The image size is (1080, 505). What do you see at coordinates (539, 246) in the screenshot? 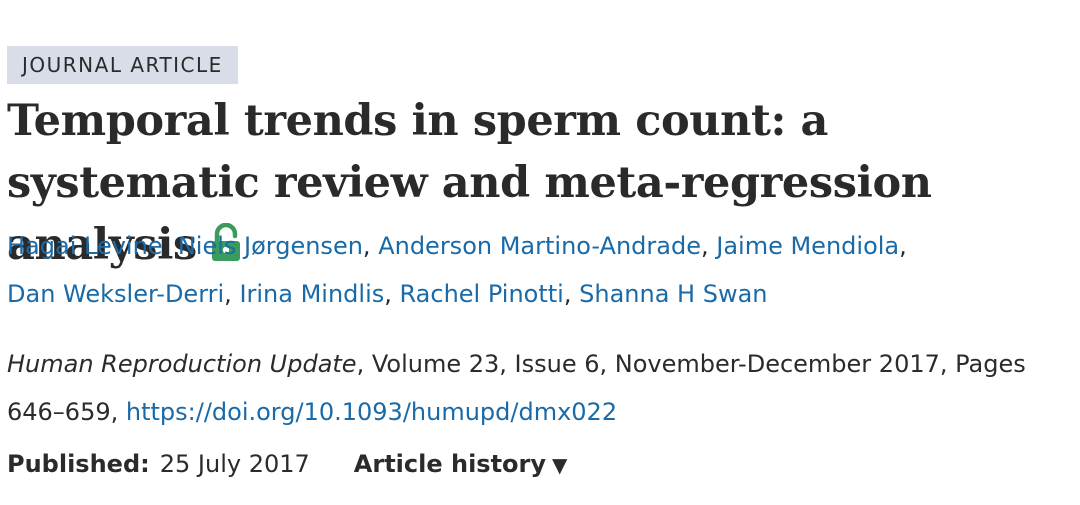
I see `author-link: Anderson Martino-Andrade` at bounding box center [539, 246].